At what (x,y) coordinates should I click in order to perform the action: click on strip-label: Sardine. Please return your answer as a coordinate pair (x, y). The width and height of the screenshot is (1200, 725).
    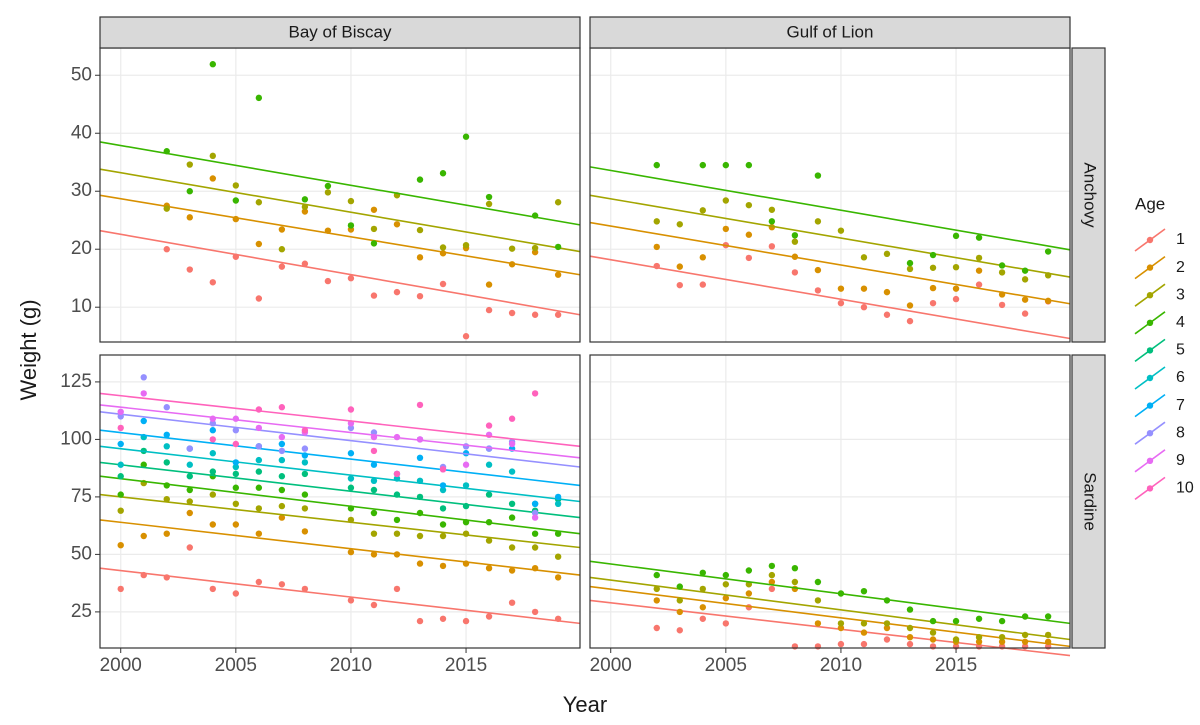
    Looking at the image, I should click on (1090, 501).